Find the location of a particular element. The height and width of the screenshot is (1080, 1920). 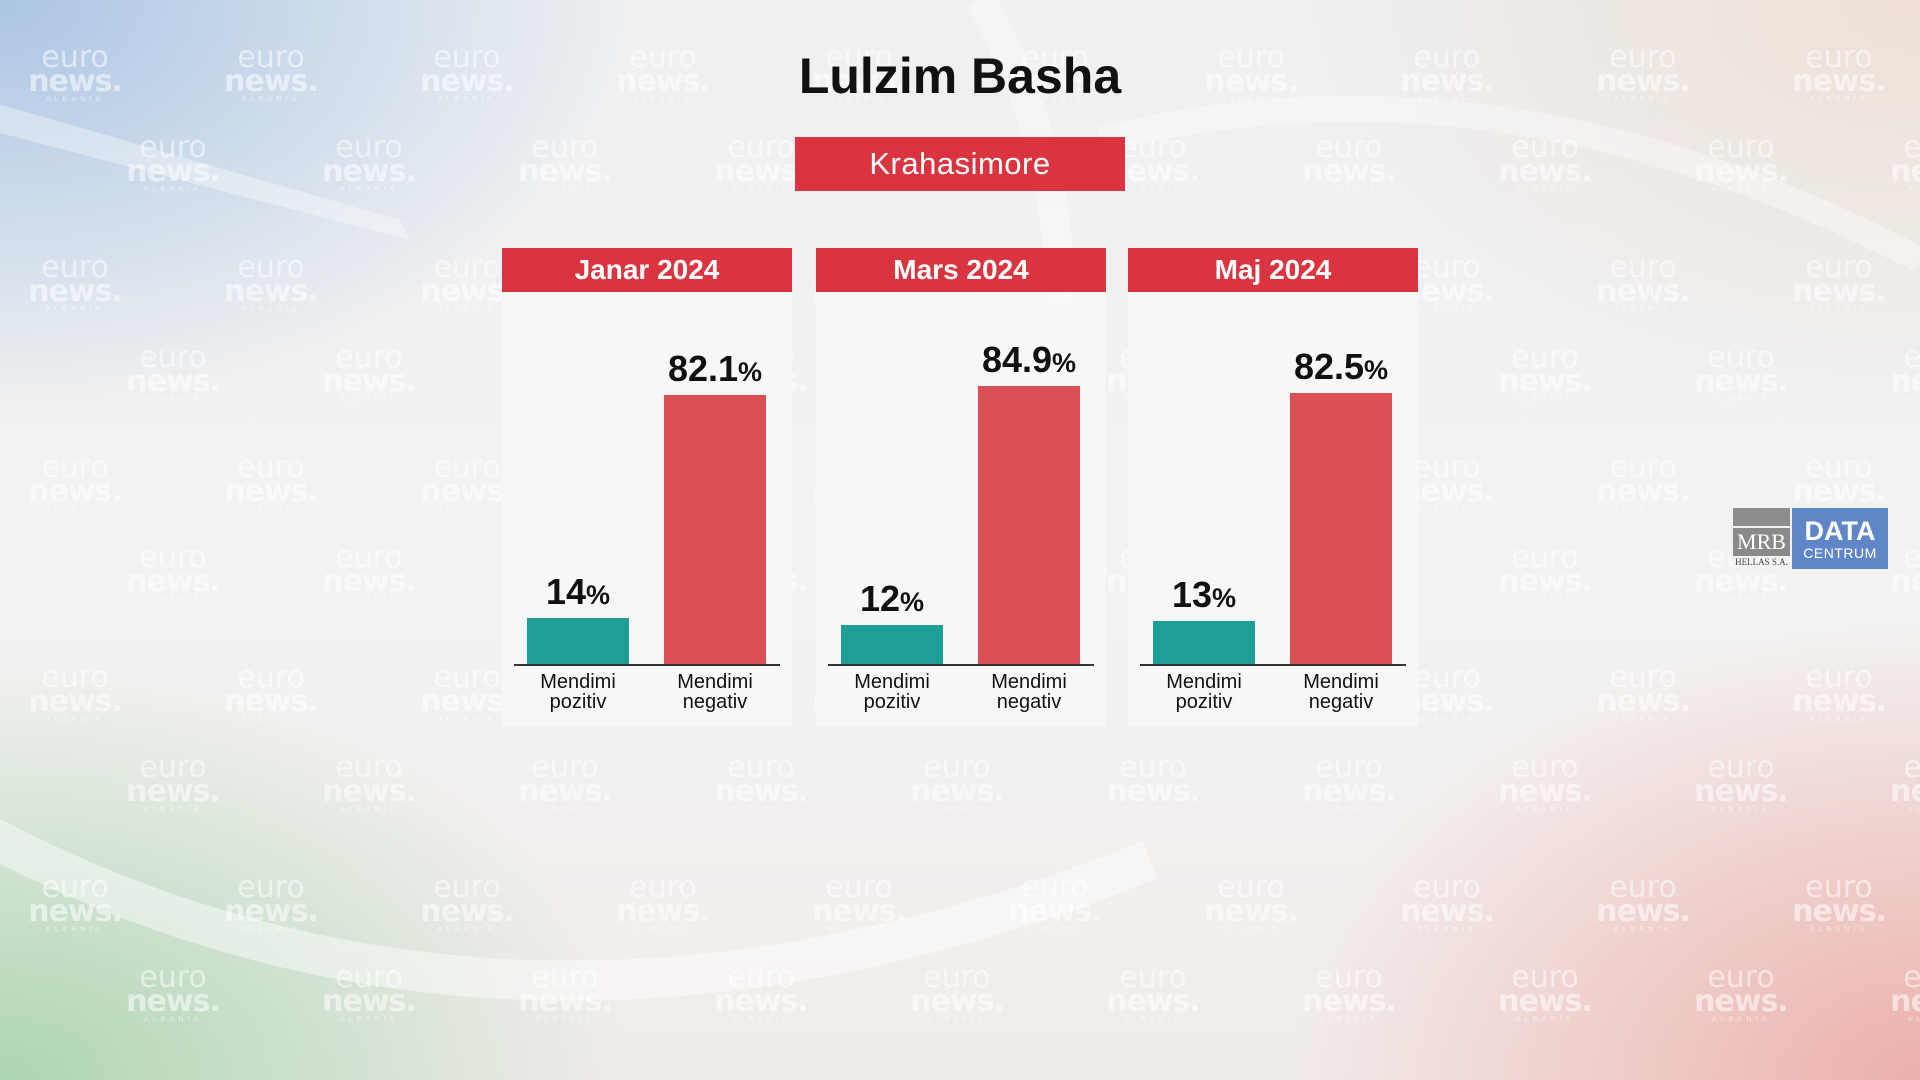

datacentrum-logo: DATA CENTRUM is located at coordinates (1840, 538).